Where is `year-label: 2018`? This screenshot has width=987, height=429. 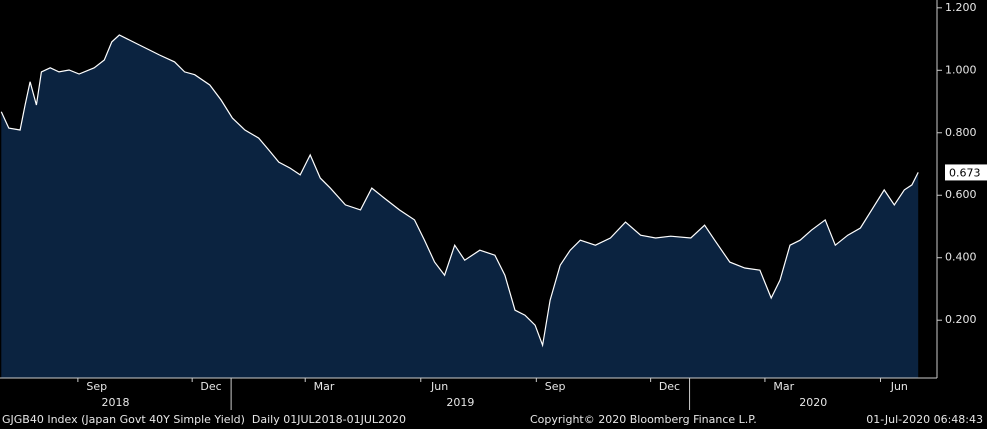
year-label: 2018 is located at coordinates (116, 402).